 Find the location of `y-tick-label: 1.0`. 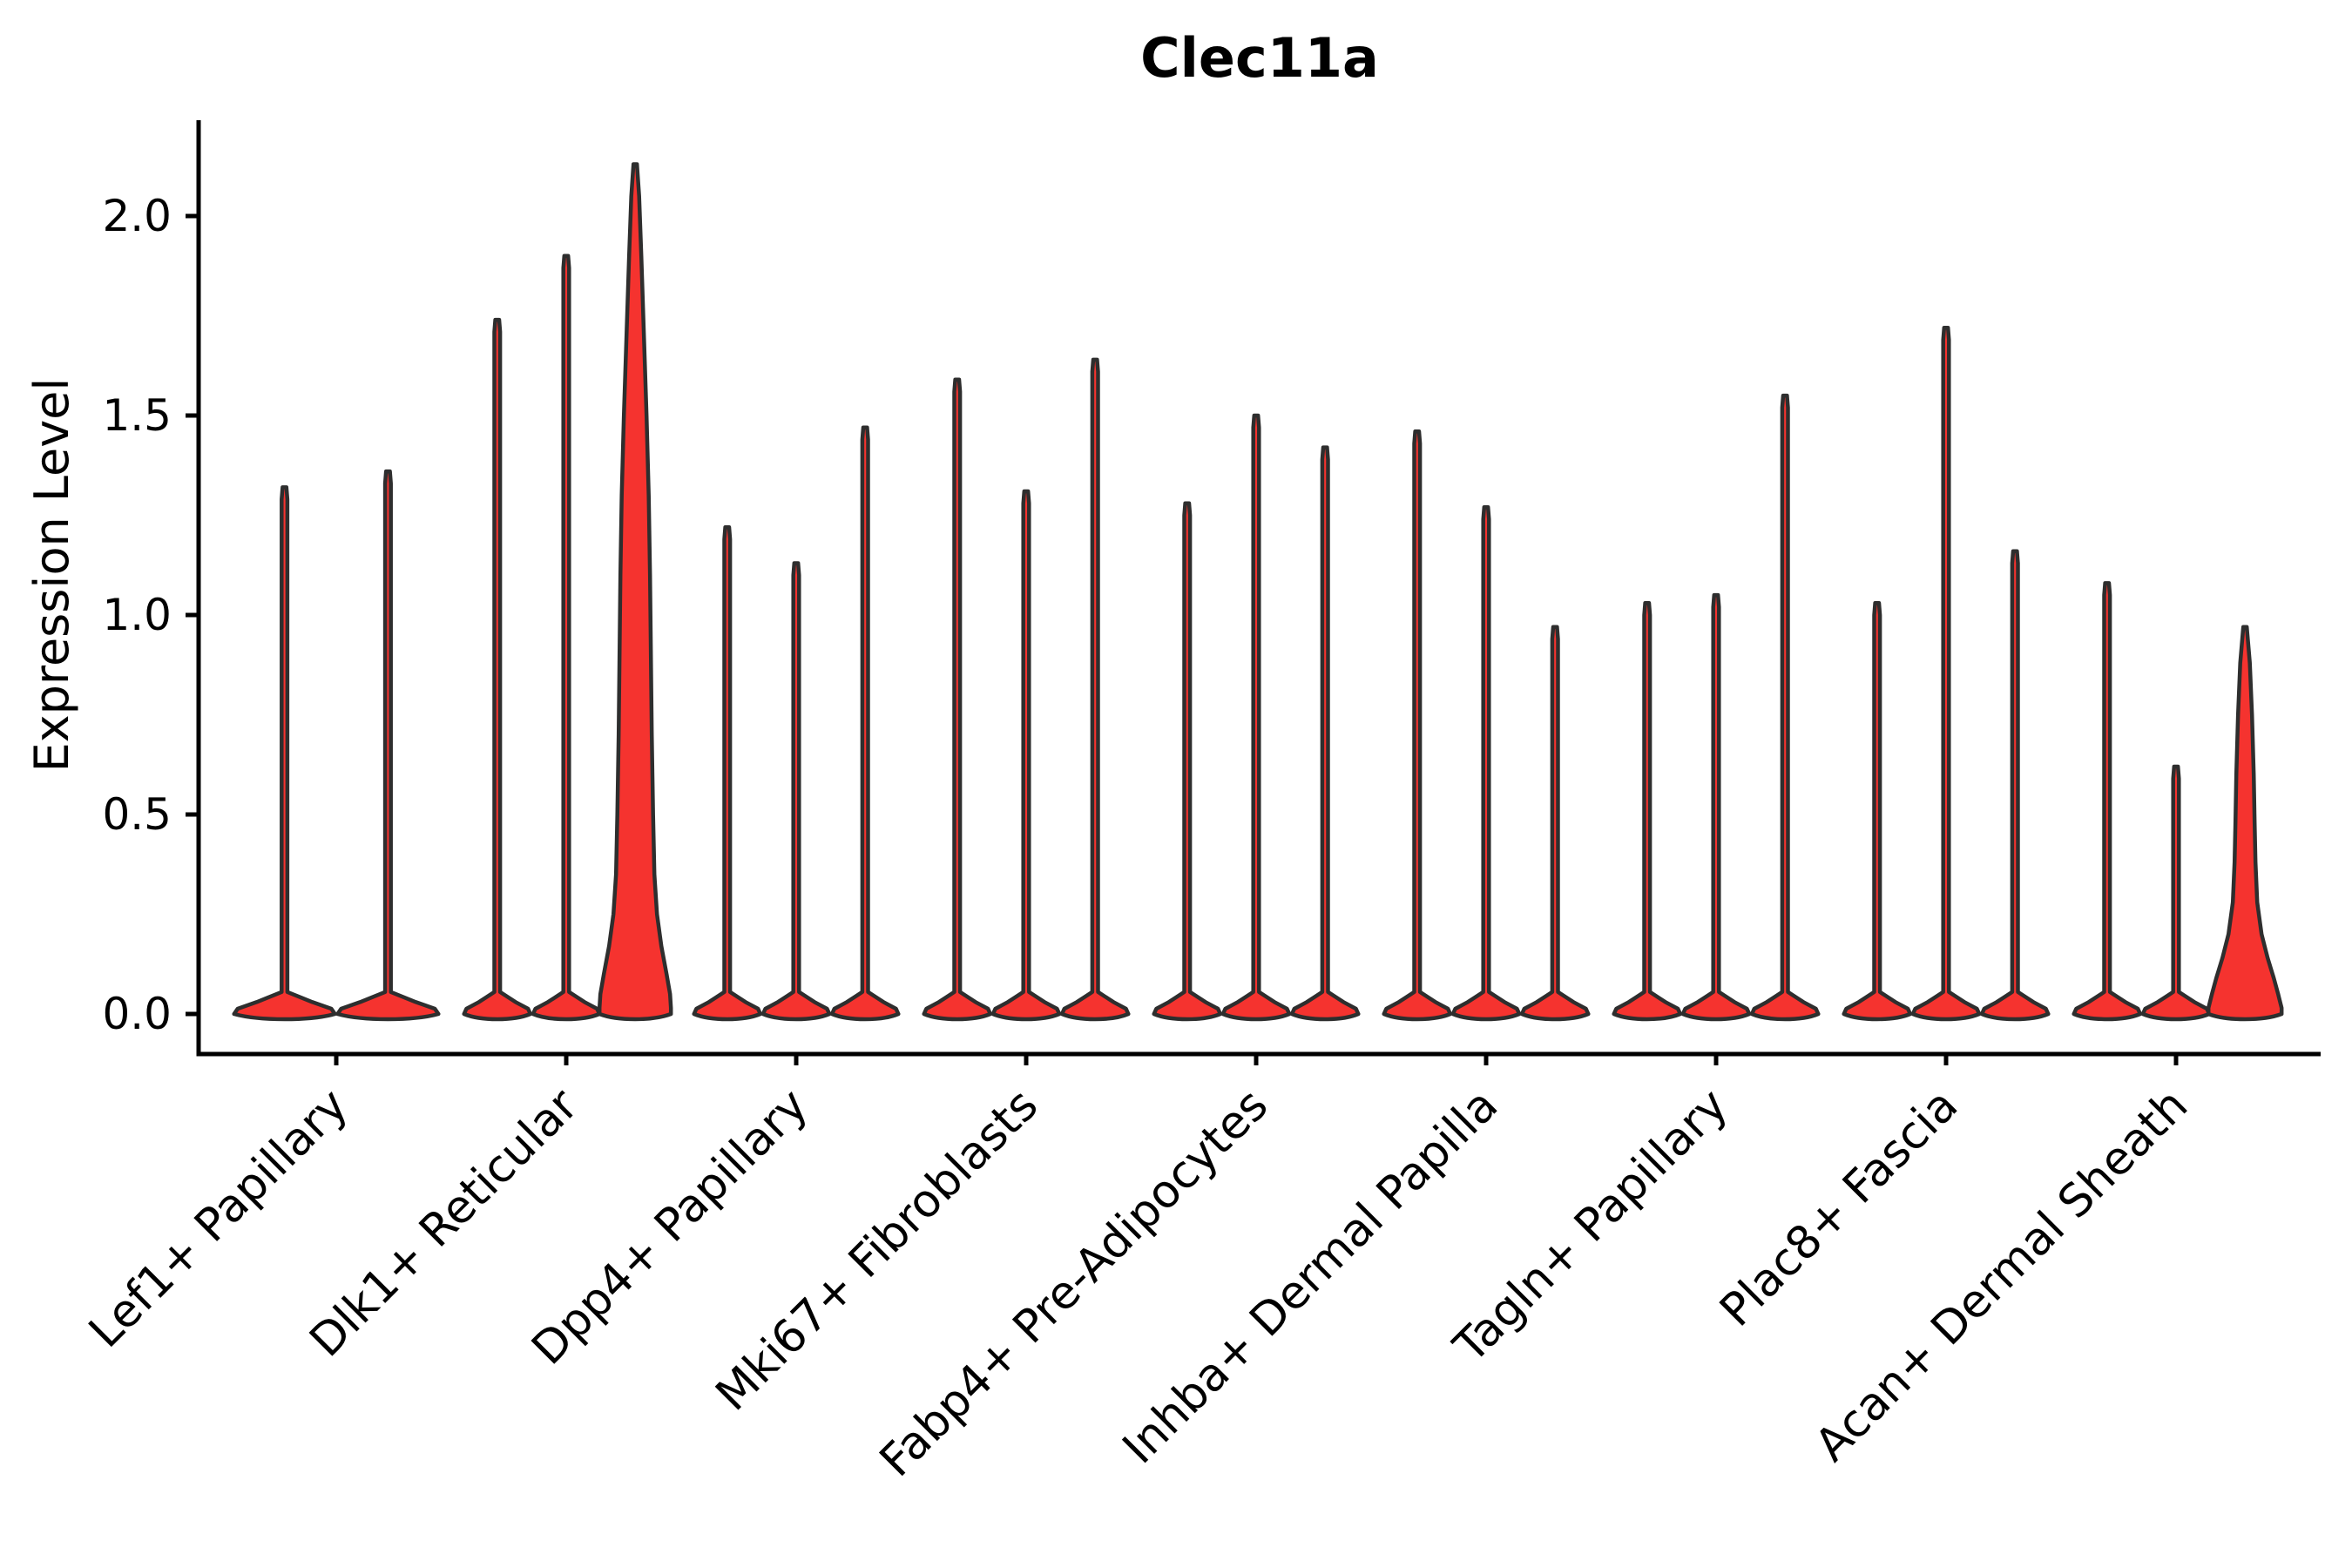

y-tick-label: 1.0 is located at coordinates (137, 615).